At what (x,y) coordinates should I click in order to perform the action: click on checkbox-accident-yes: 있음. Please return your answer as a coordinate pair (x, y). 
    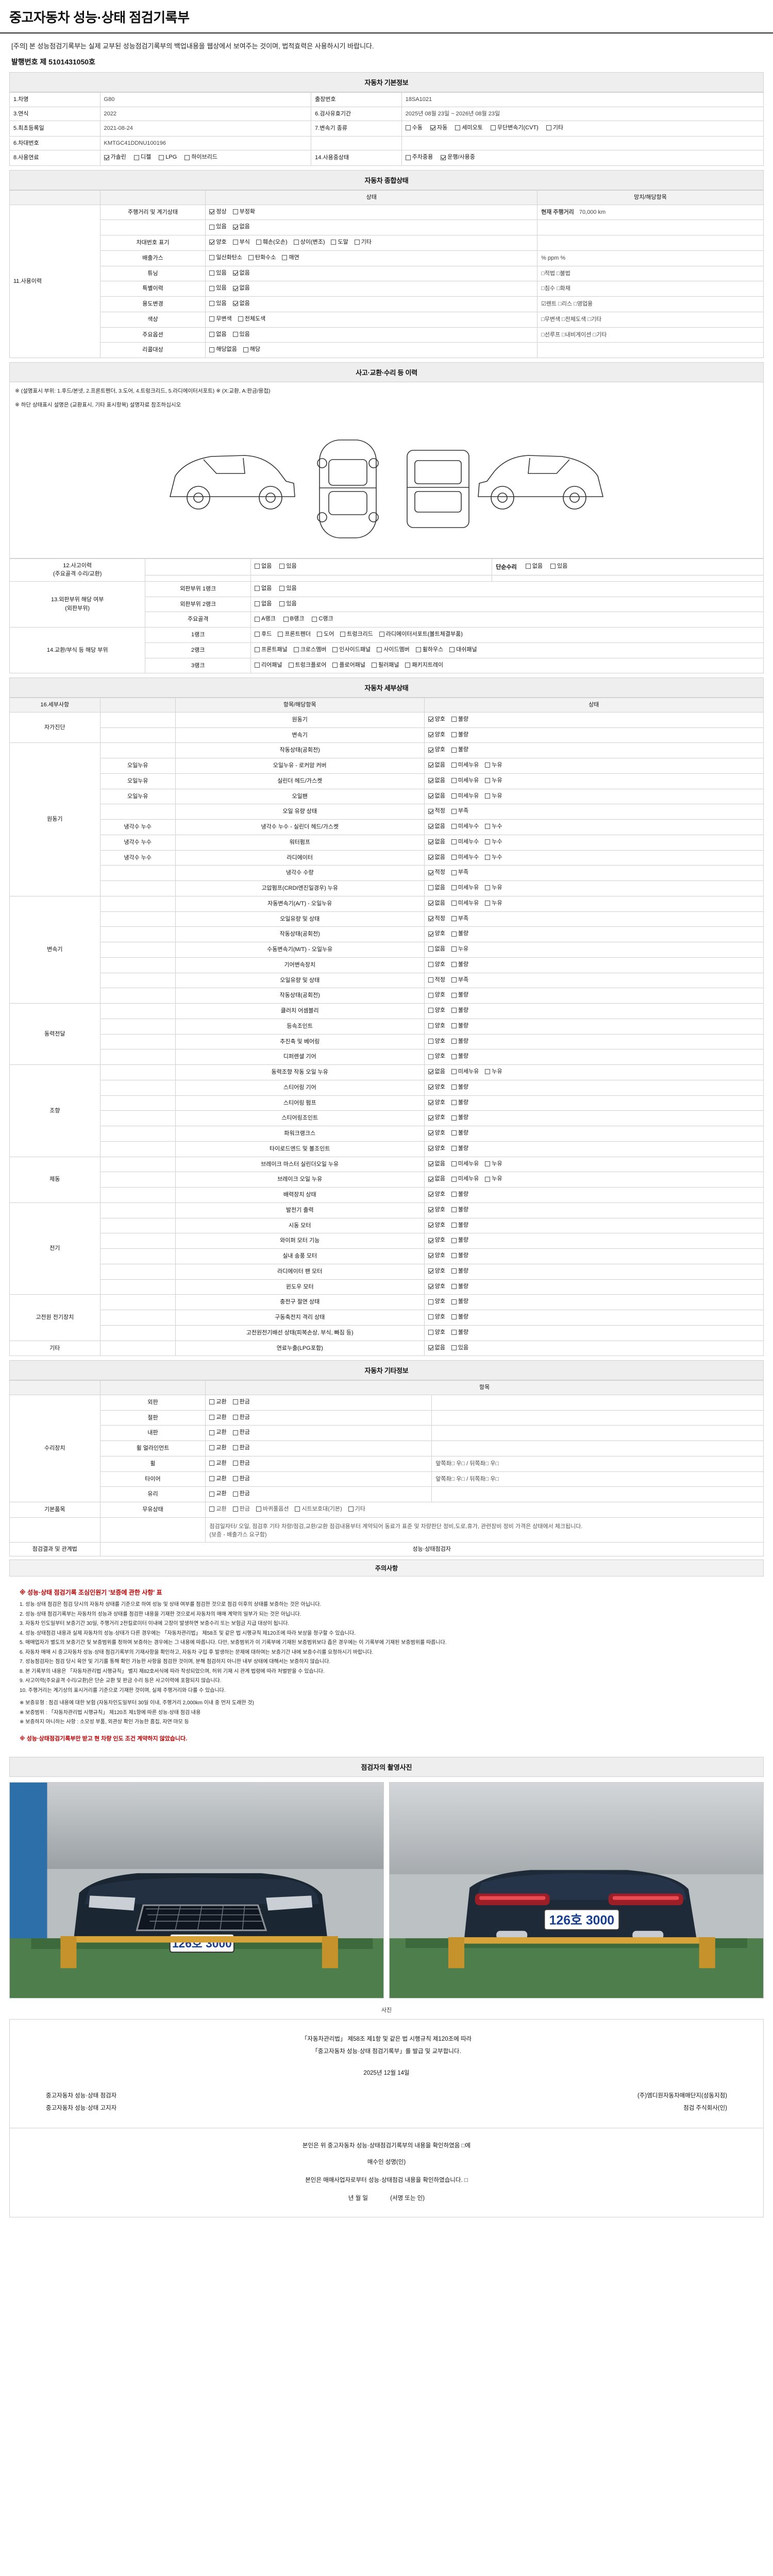
    Looking at the image, I should click on (288, 567).